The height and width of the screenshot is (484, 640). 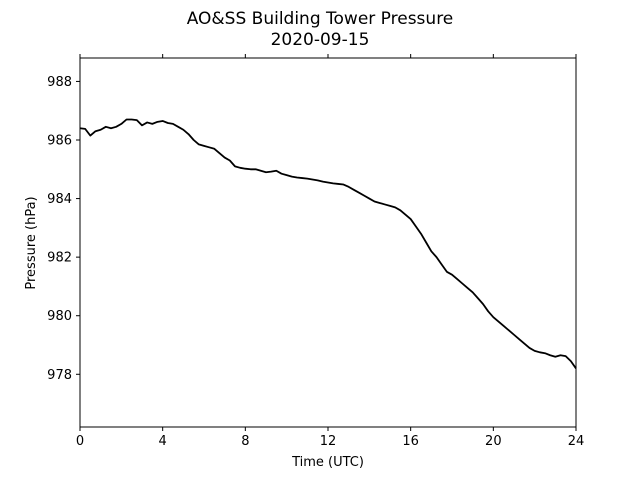 I want to click on y-axis-label: Pressure (hPa), so click(x=31, y=242).